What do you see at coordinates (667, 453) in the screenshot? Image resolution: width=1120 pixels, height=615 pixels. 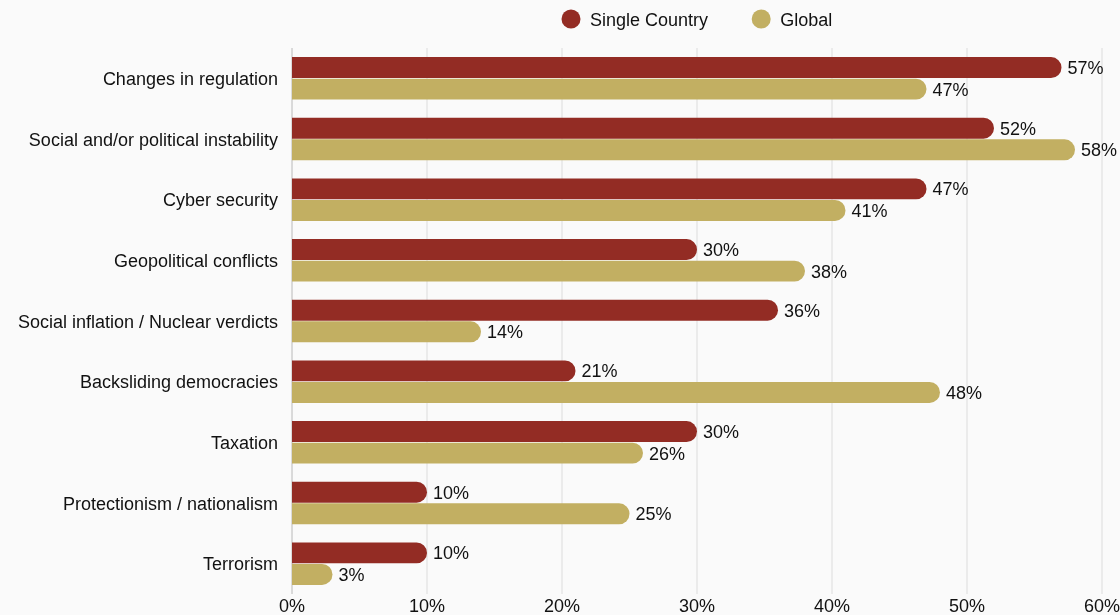 I see `data-label: 26%` at bounding box center [667, 453].